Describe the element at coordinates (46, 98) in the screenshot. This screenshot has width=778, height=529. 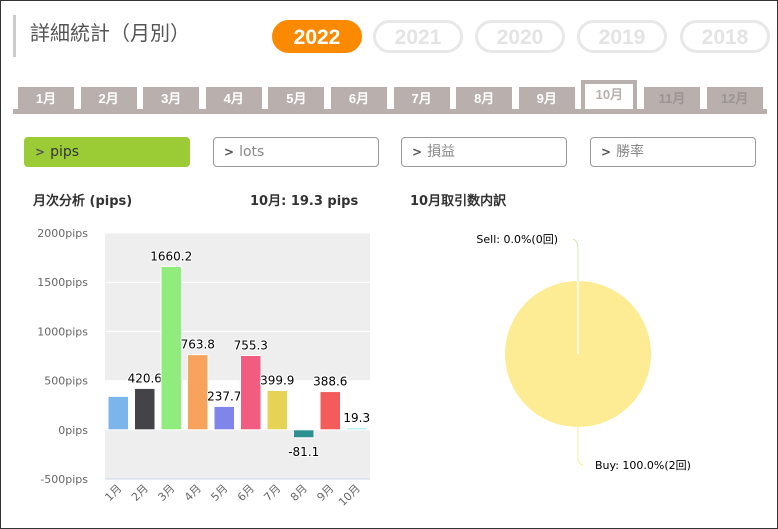
I see `tab-month-1: 1月` at that location.